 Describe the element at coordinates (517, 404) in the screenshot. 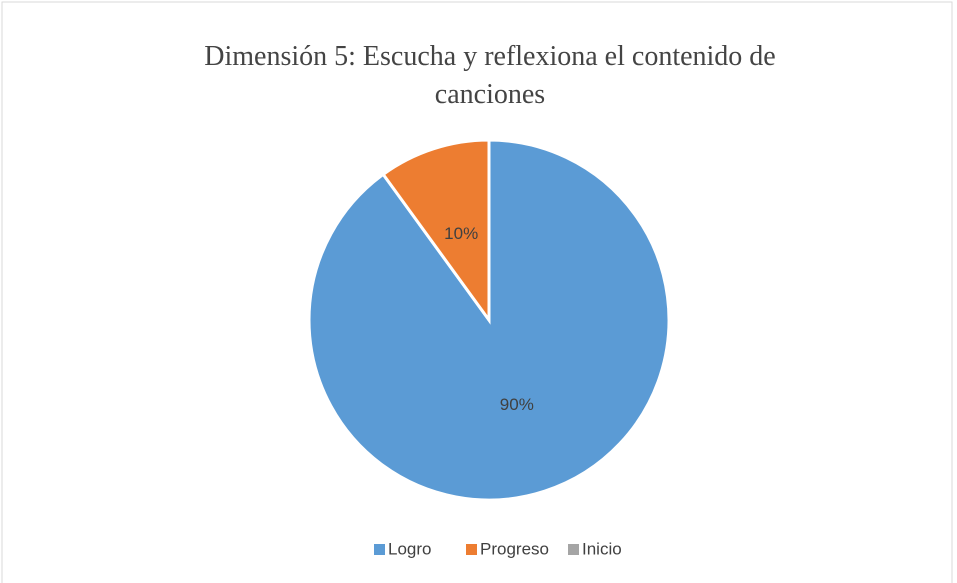

I see `data-label: 90%` at that location.